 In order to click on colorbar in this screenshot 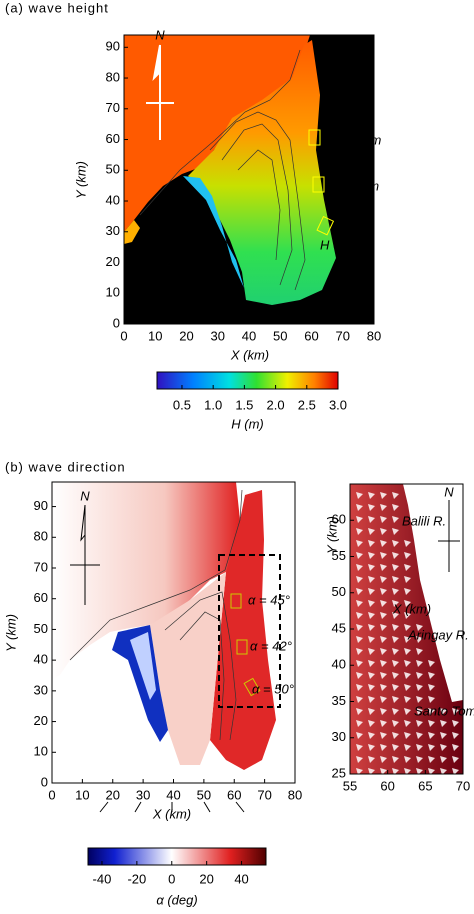, I will do `click(247, 380)`.